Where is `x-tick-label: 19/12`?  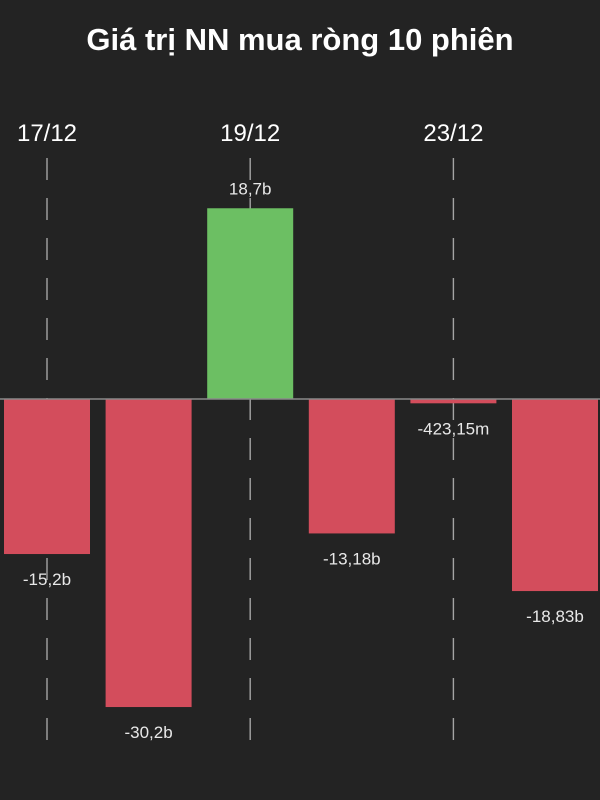
x-tick-label: 19/12 is located at coordinates (250, 133).